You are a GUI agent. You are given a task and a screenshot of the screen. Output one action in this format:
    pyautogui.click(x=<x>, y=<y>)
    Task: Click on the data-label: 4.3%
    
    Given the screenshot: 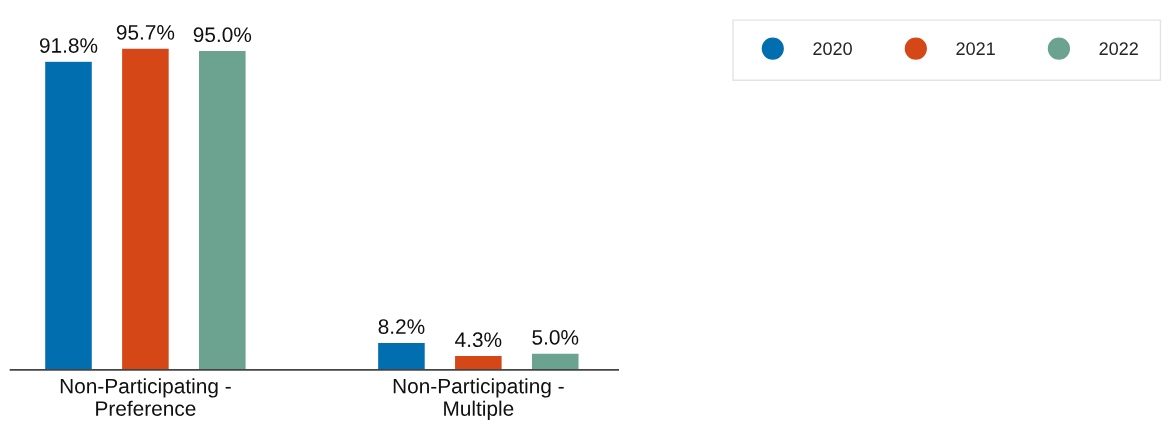 What is the action you would take?
    pyautogui.click(x=478, y=340)
    